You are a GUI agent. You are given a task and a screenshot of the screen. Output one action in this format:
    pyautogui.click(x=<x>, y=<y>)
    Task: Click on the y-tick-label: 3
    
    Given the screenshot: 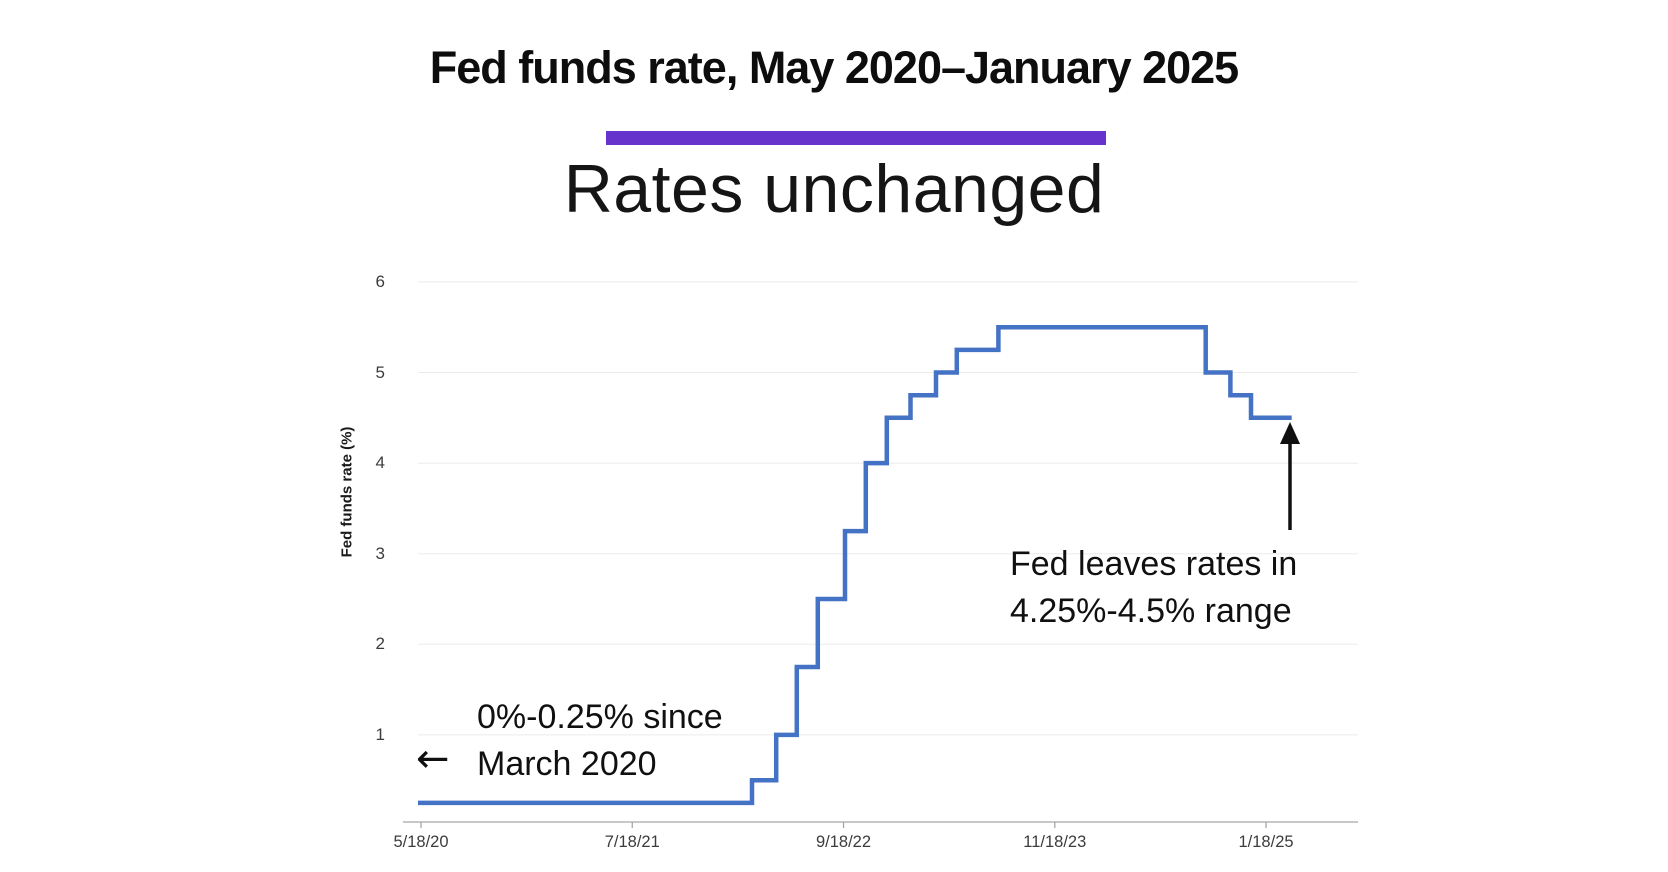 What is the action you would take?
    pyautogui.click(x=380, y=553)
    